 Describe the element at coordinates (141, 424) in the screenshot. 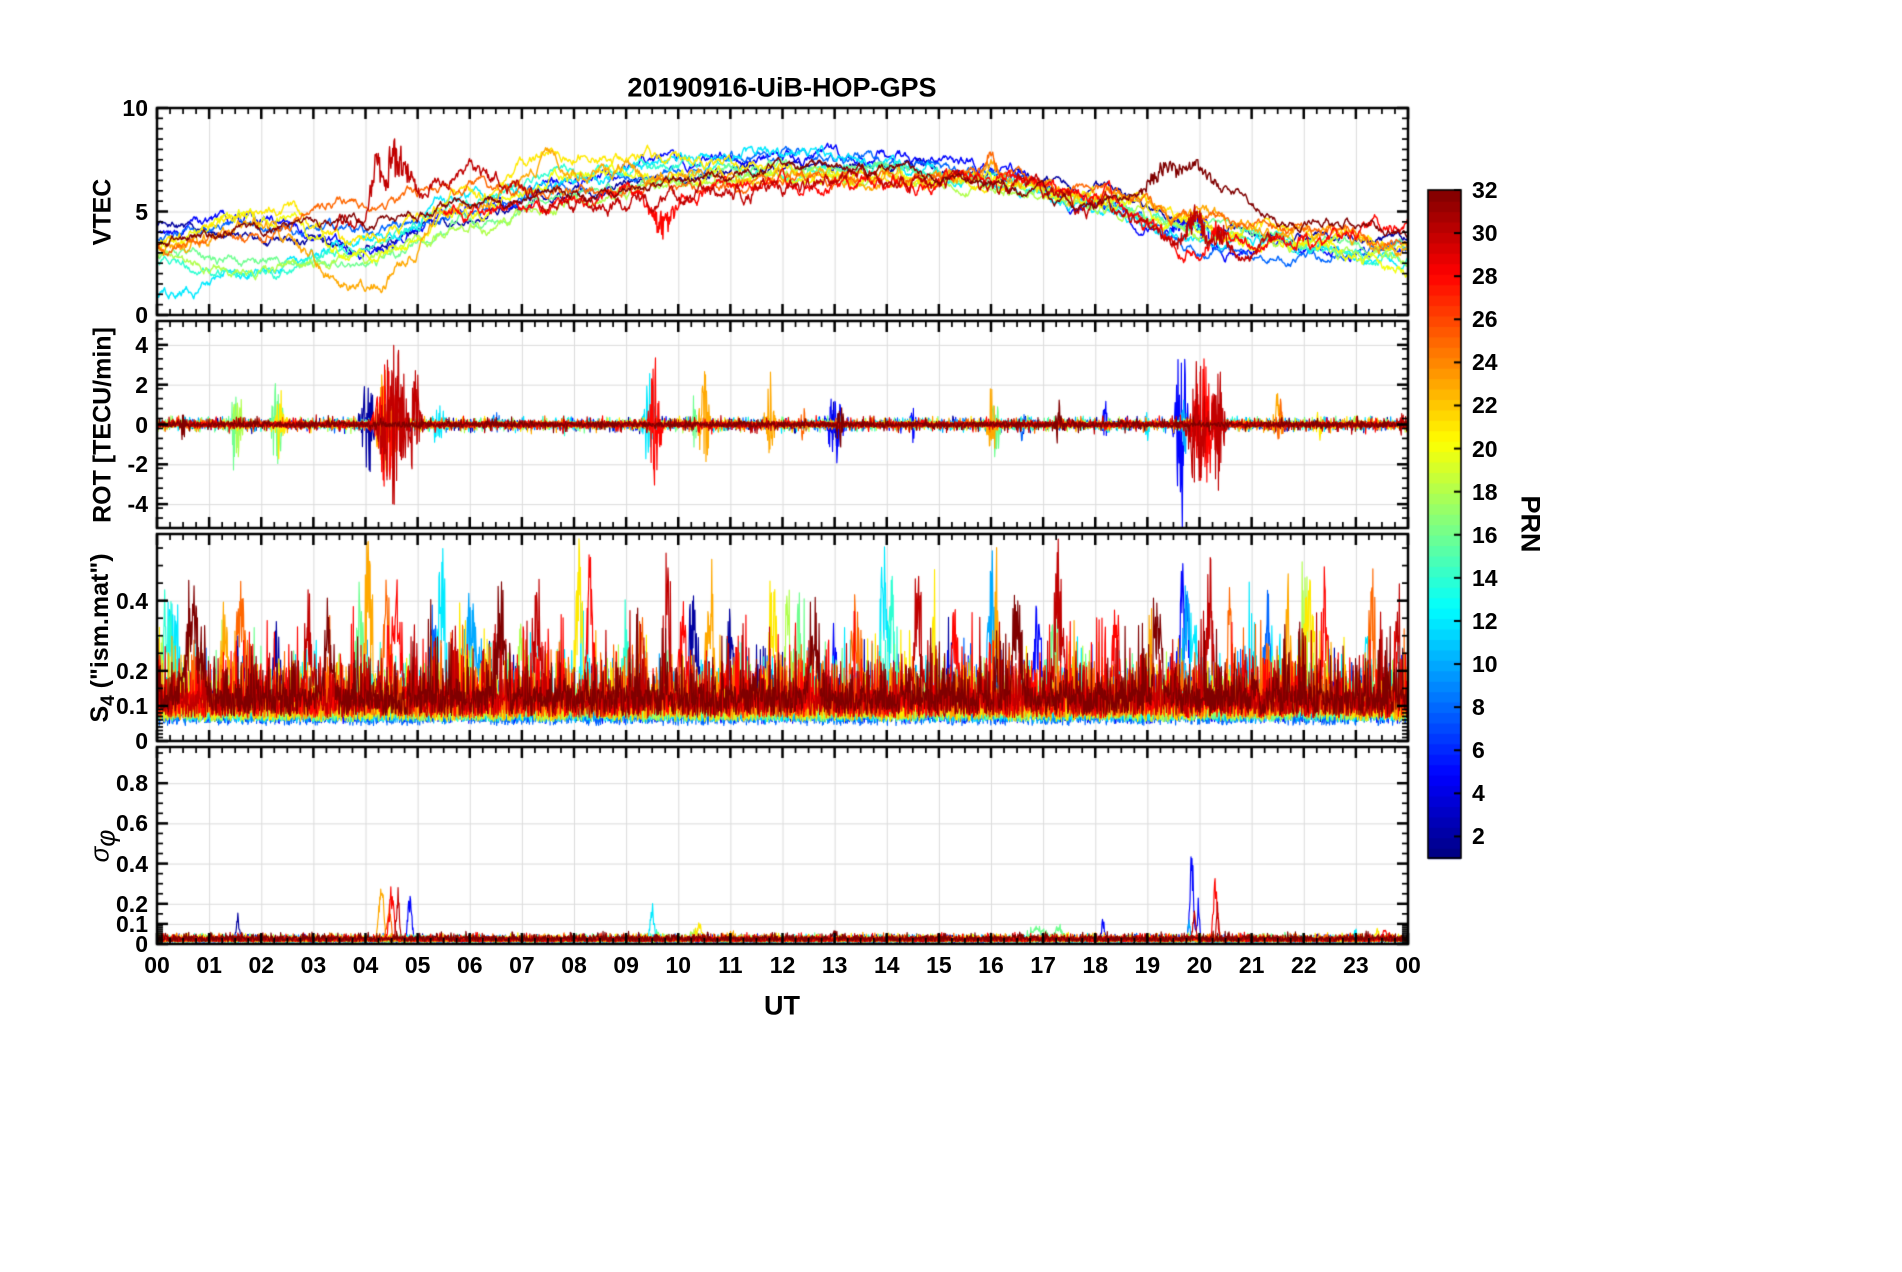

I see `y-tick-label-rot: 0` at that location.